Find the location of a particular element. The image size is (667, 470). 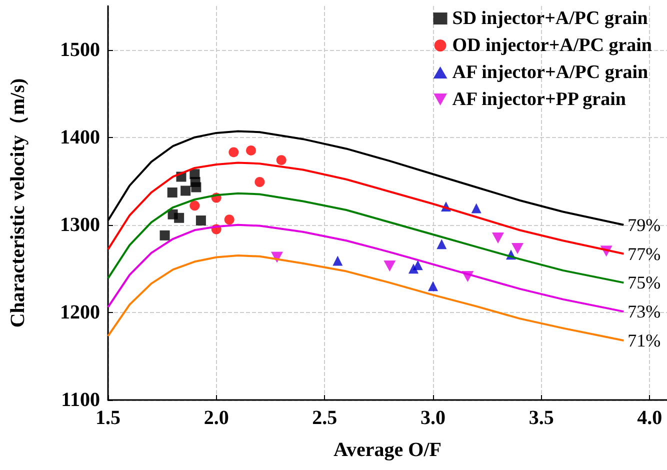

legend-label: SD injector+A/PC grain is located at coordinates (550, 18).